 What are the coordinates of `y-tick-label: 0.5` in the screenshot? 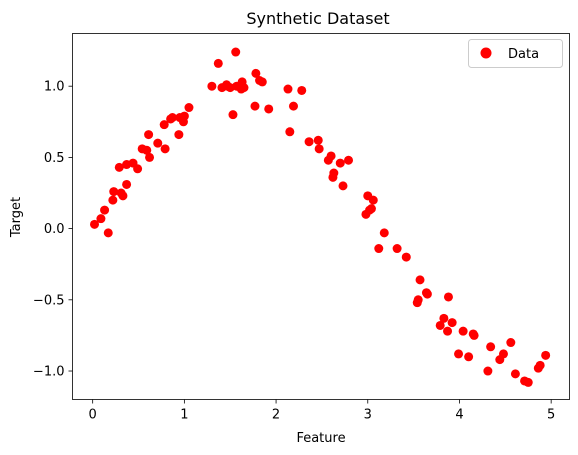 It's located at (54, 158).